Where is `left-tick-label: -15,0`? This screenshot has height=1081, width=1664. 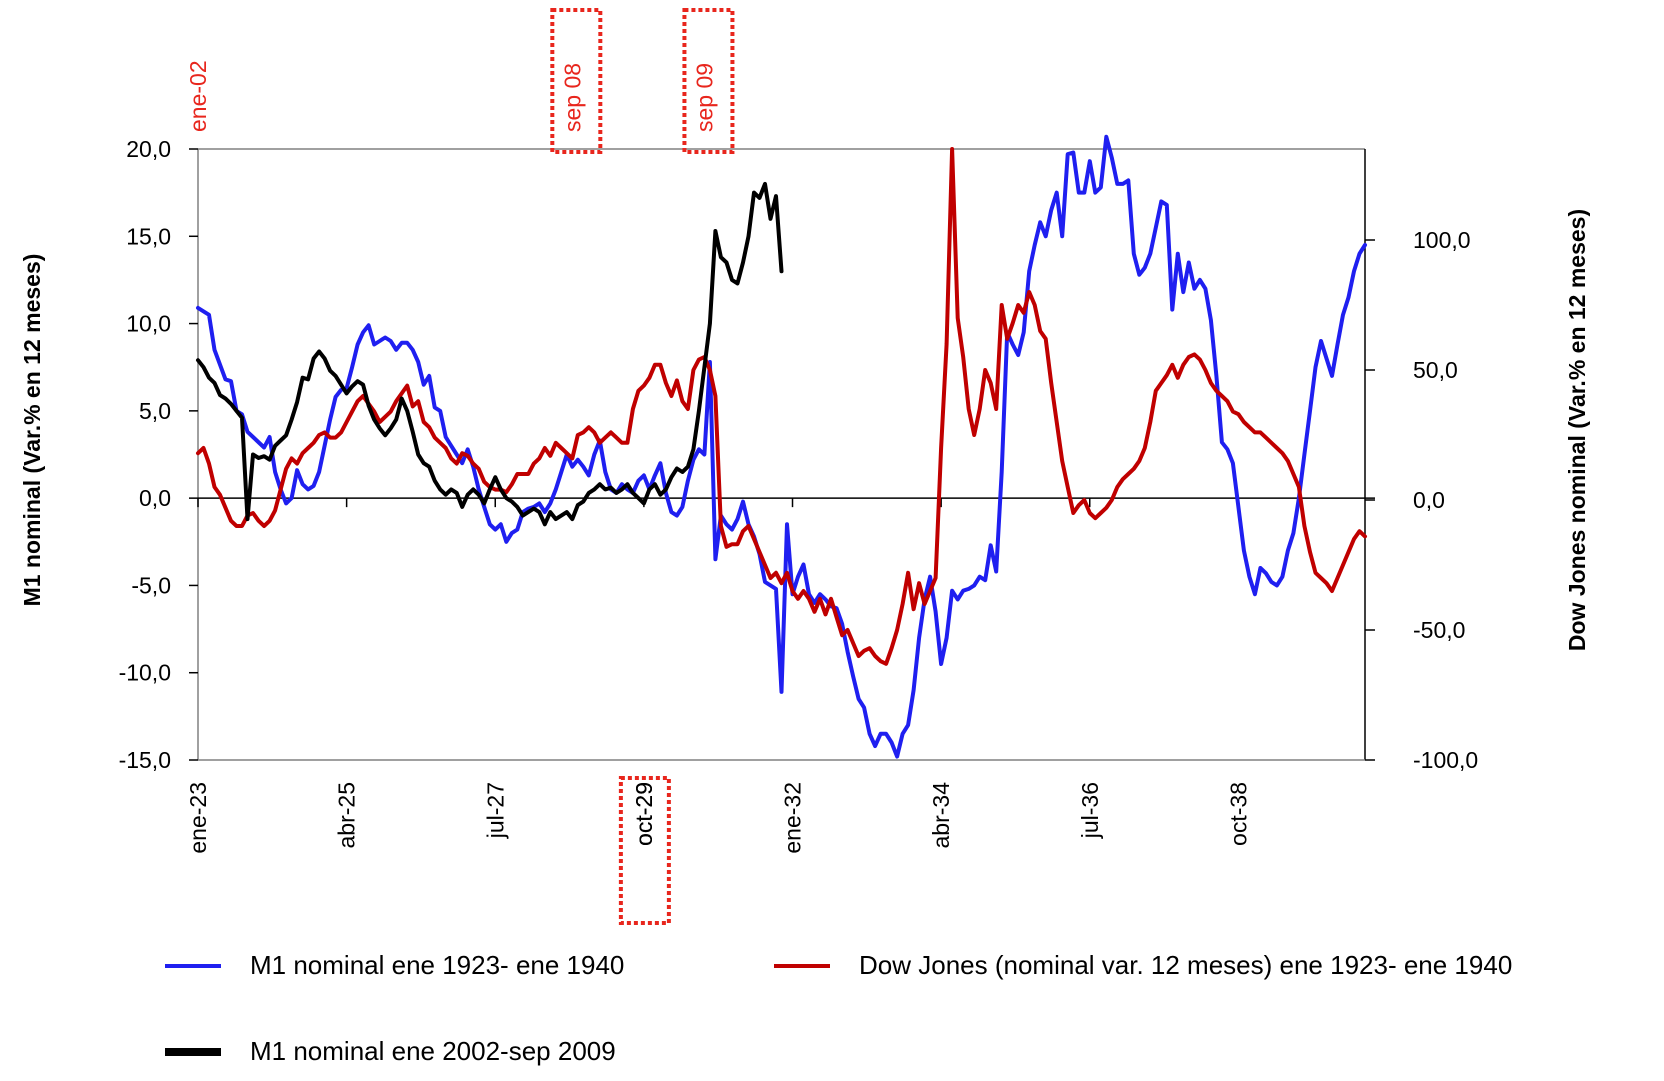
left-tick-label: -15,0 is located at coordinates (145, 760).